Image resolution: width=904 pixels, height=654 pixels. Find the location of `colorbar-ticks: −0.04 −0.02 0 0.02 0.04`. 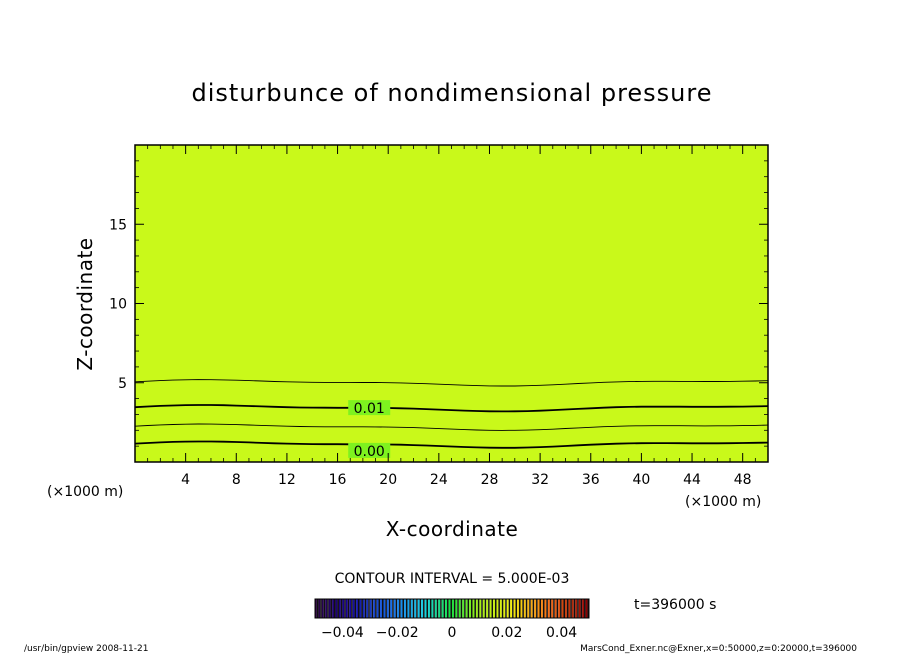

colorbar-ticks: −0.04 −0.02 0 0.02 0.04 is located at coordinates (449, 633).